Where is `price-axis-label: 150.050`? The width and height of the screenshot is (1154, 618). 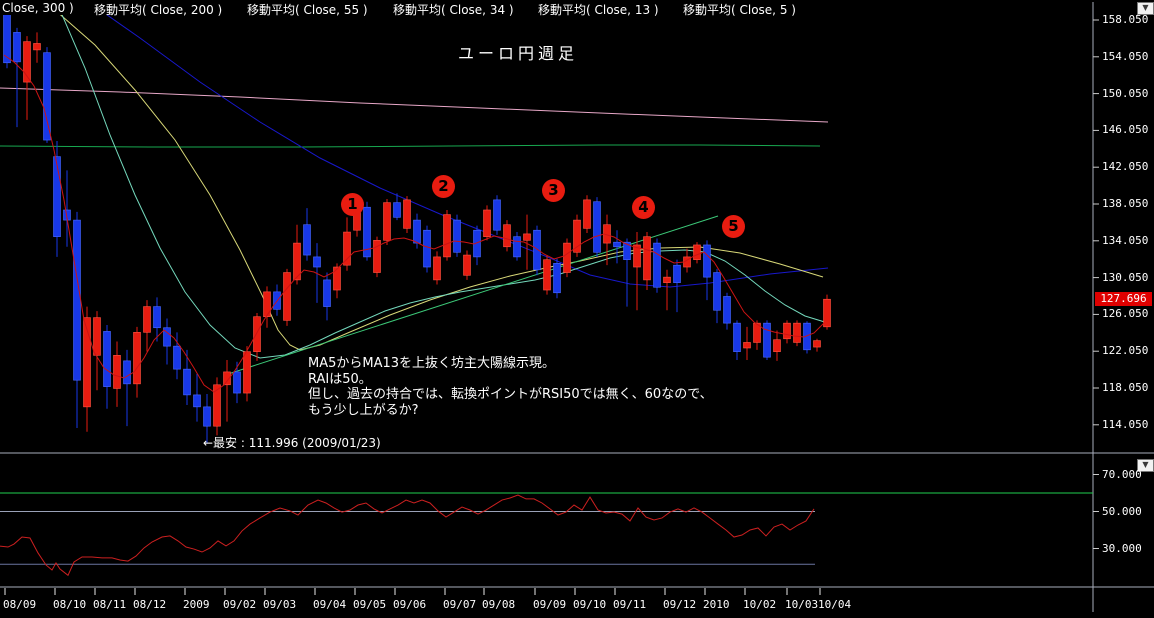 price-axis-label: 150.050 is located at coordinates (1125, 93).